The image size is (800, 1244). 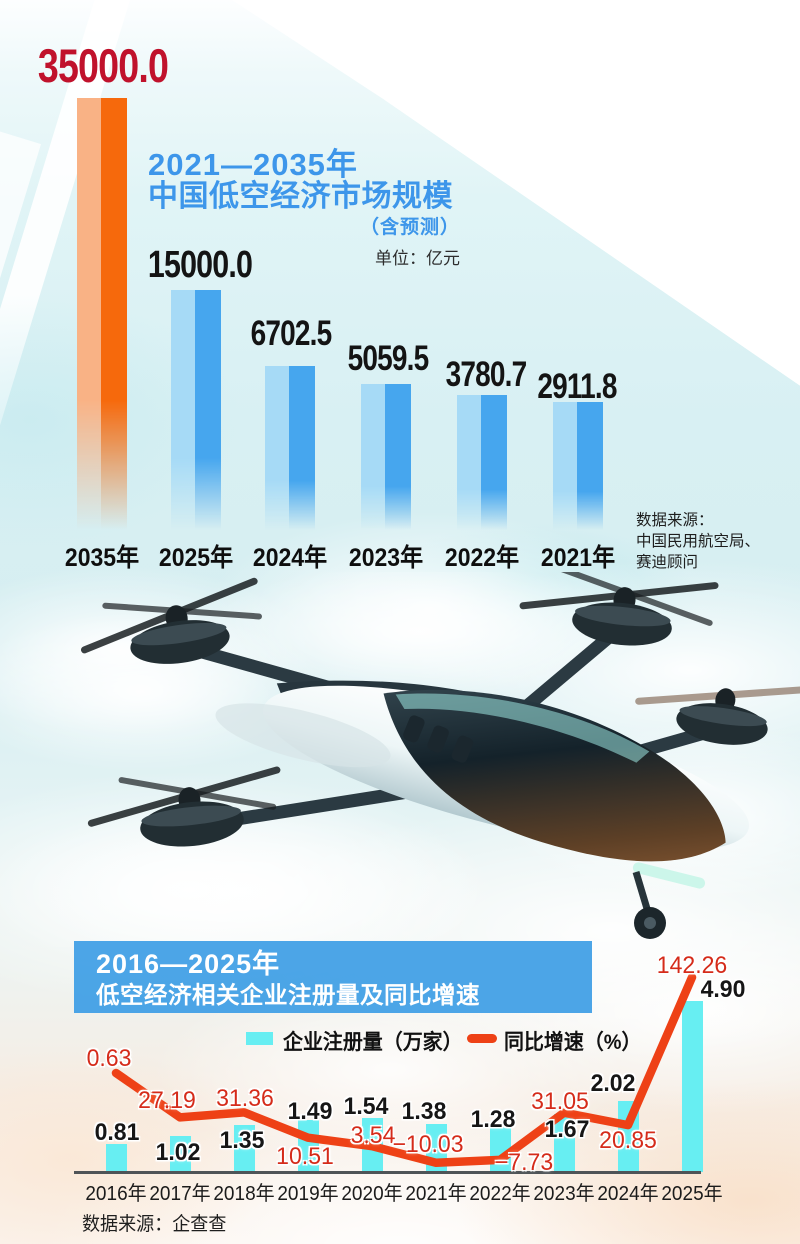 What do you see at coordinates (667, 562) in the screenshot?
I see `source-line: 赛迪顾问` at bounding box center [667, 562].